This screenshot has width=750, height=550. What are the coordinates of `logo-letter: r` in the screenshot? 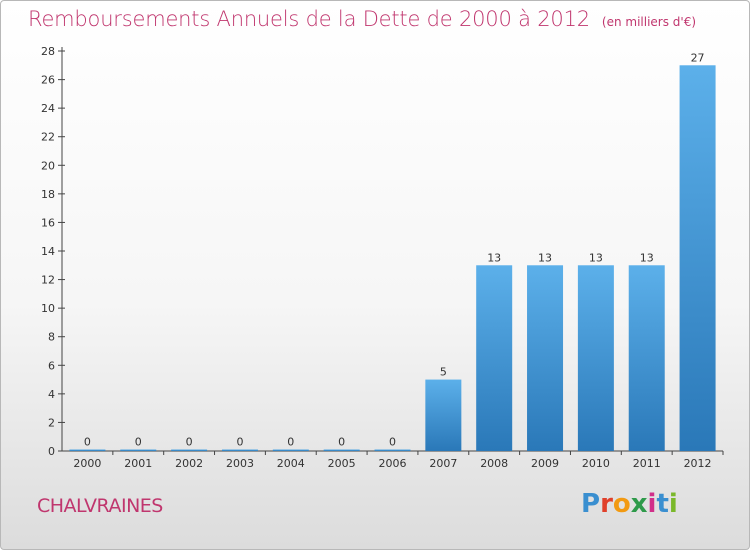 It's located at (606, 504).